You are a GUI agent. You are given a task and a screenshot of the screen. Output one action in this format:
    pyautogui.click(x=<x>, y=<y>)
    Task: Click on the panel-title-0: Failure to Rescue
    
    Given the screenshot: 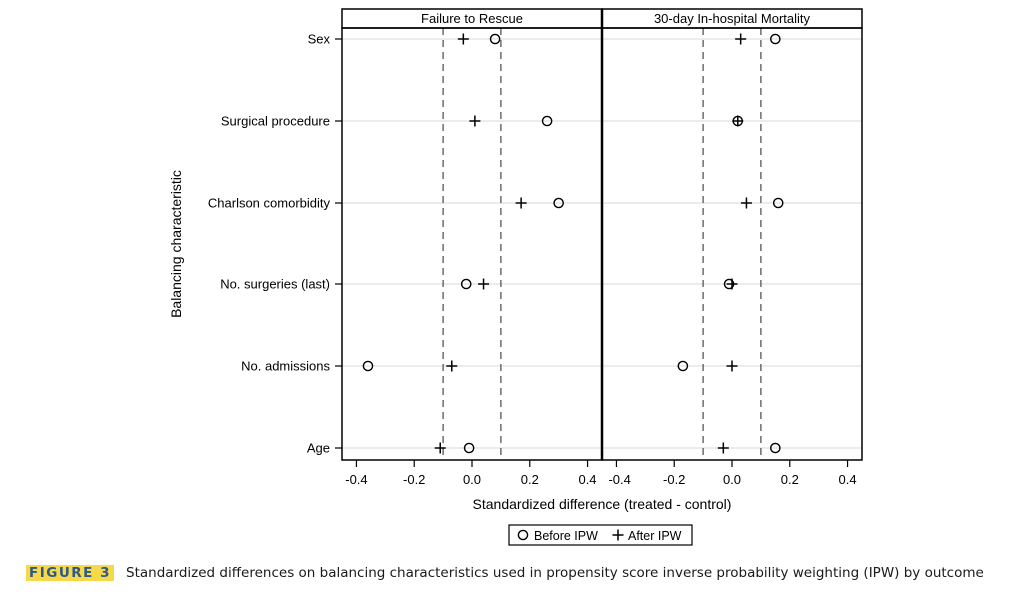 What is the action you would take?
    pyautogui.click(x=472, y=18)
    